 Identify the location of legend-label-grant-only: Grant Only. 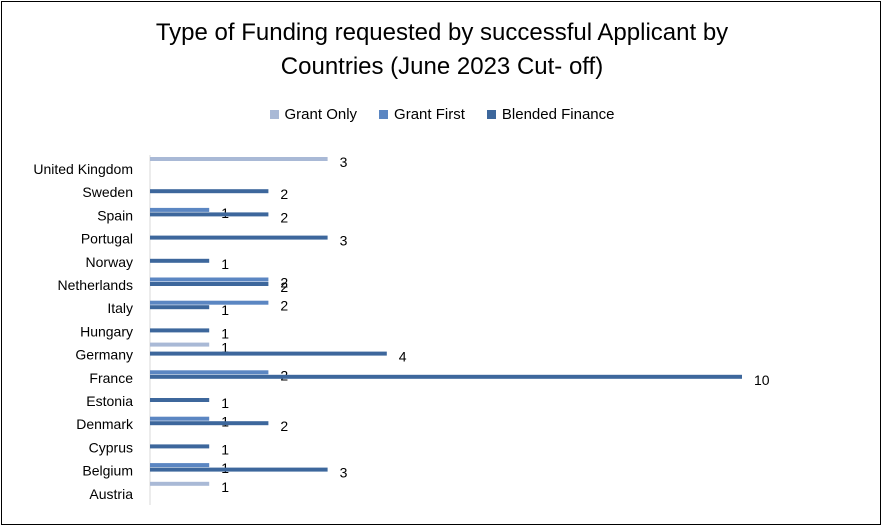
(321, 114).